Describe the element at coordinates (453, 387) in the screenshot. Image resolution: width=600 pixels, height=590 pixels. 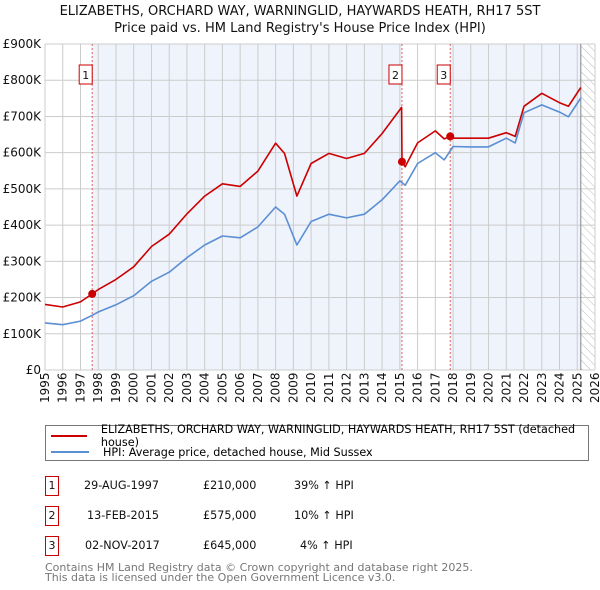
I see `x-tick-label: 2018` at that location.